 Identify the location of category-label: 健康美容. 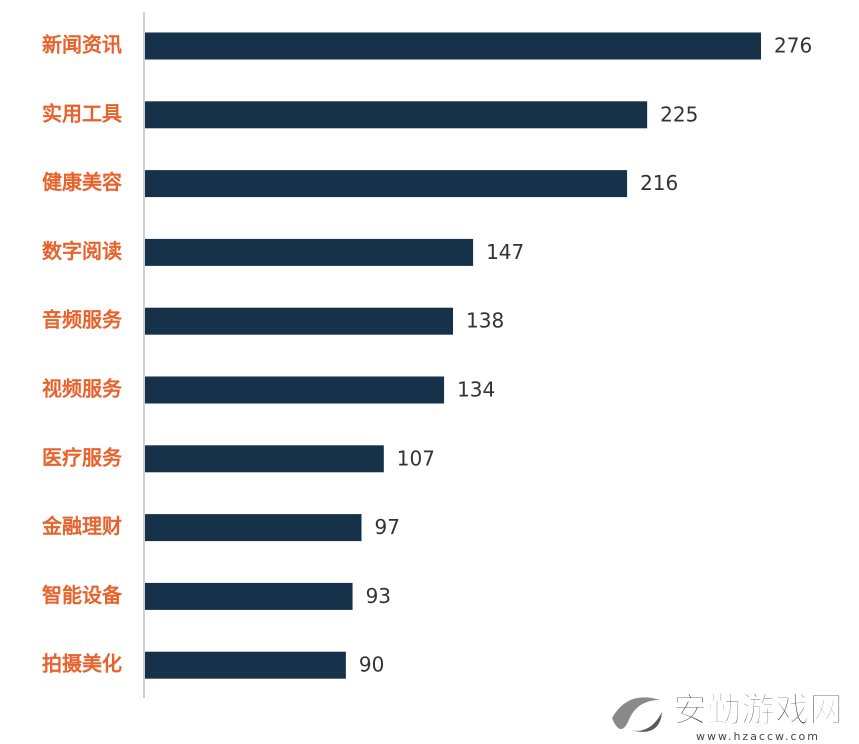
(82, 182).